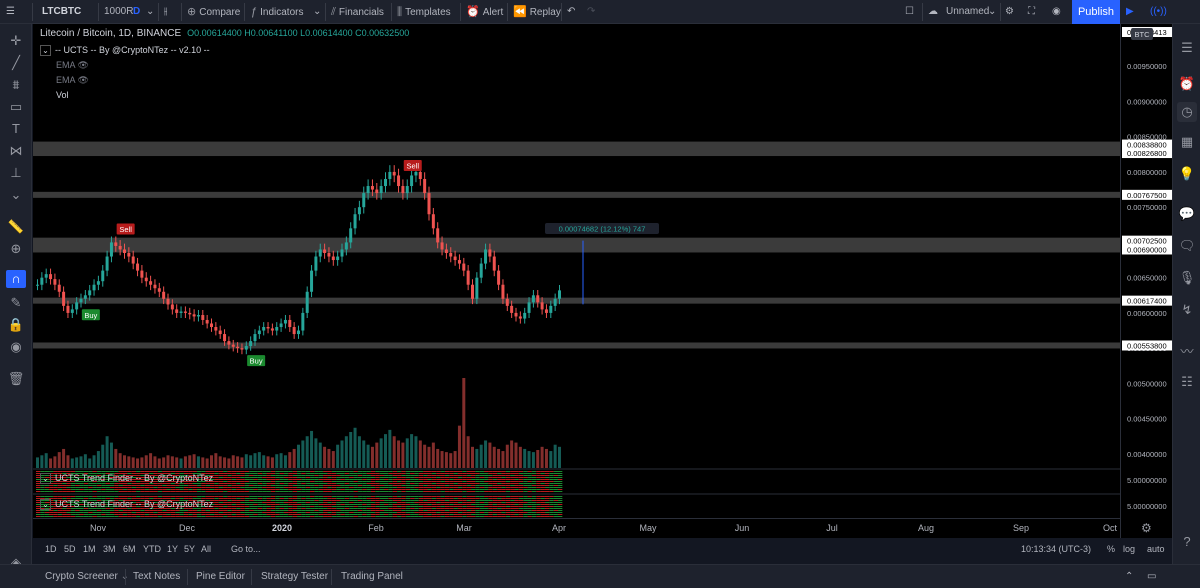 This screenshot has width=1200, height=588. I want to click on auto-toggle: auto, so click(1156, 549).